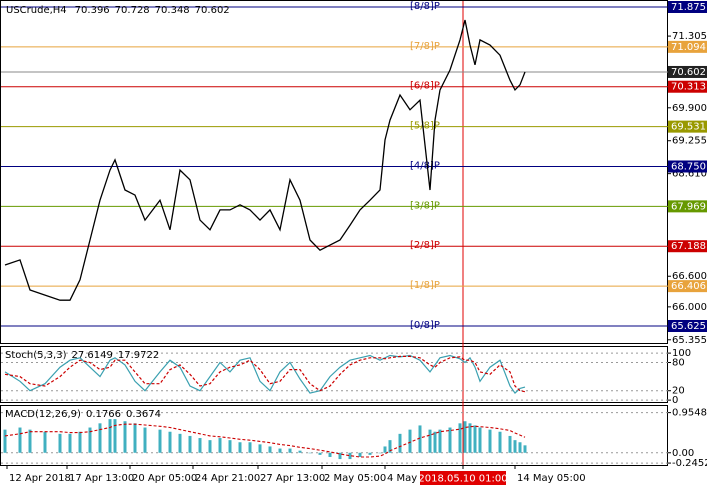  I want to click on indicator-line, so click(265, 374).